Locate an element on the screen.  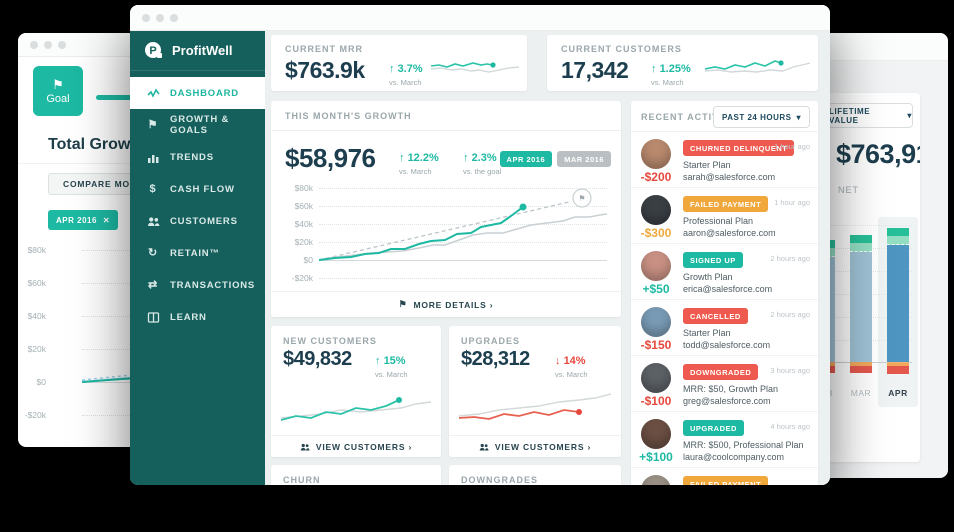
brand-logo: P ProfitWell is located at coordinates (197, 51).